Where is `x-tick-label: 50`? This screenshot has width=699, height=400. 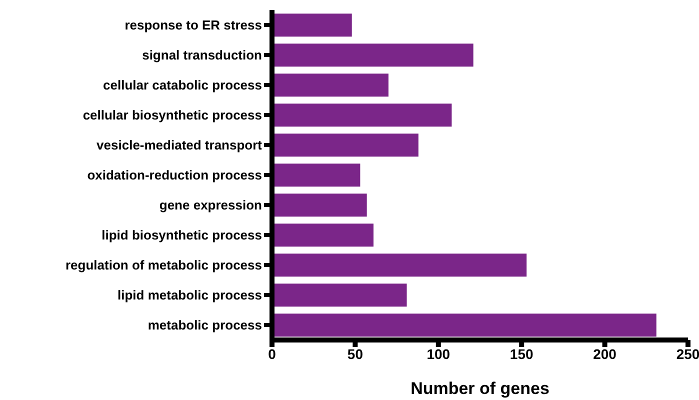
x-tick-label: 50 is located at coordinates (355, 354).